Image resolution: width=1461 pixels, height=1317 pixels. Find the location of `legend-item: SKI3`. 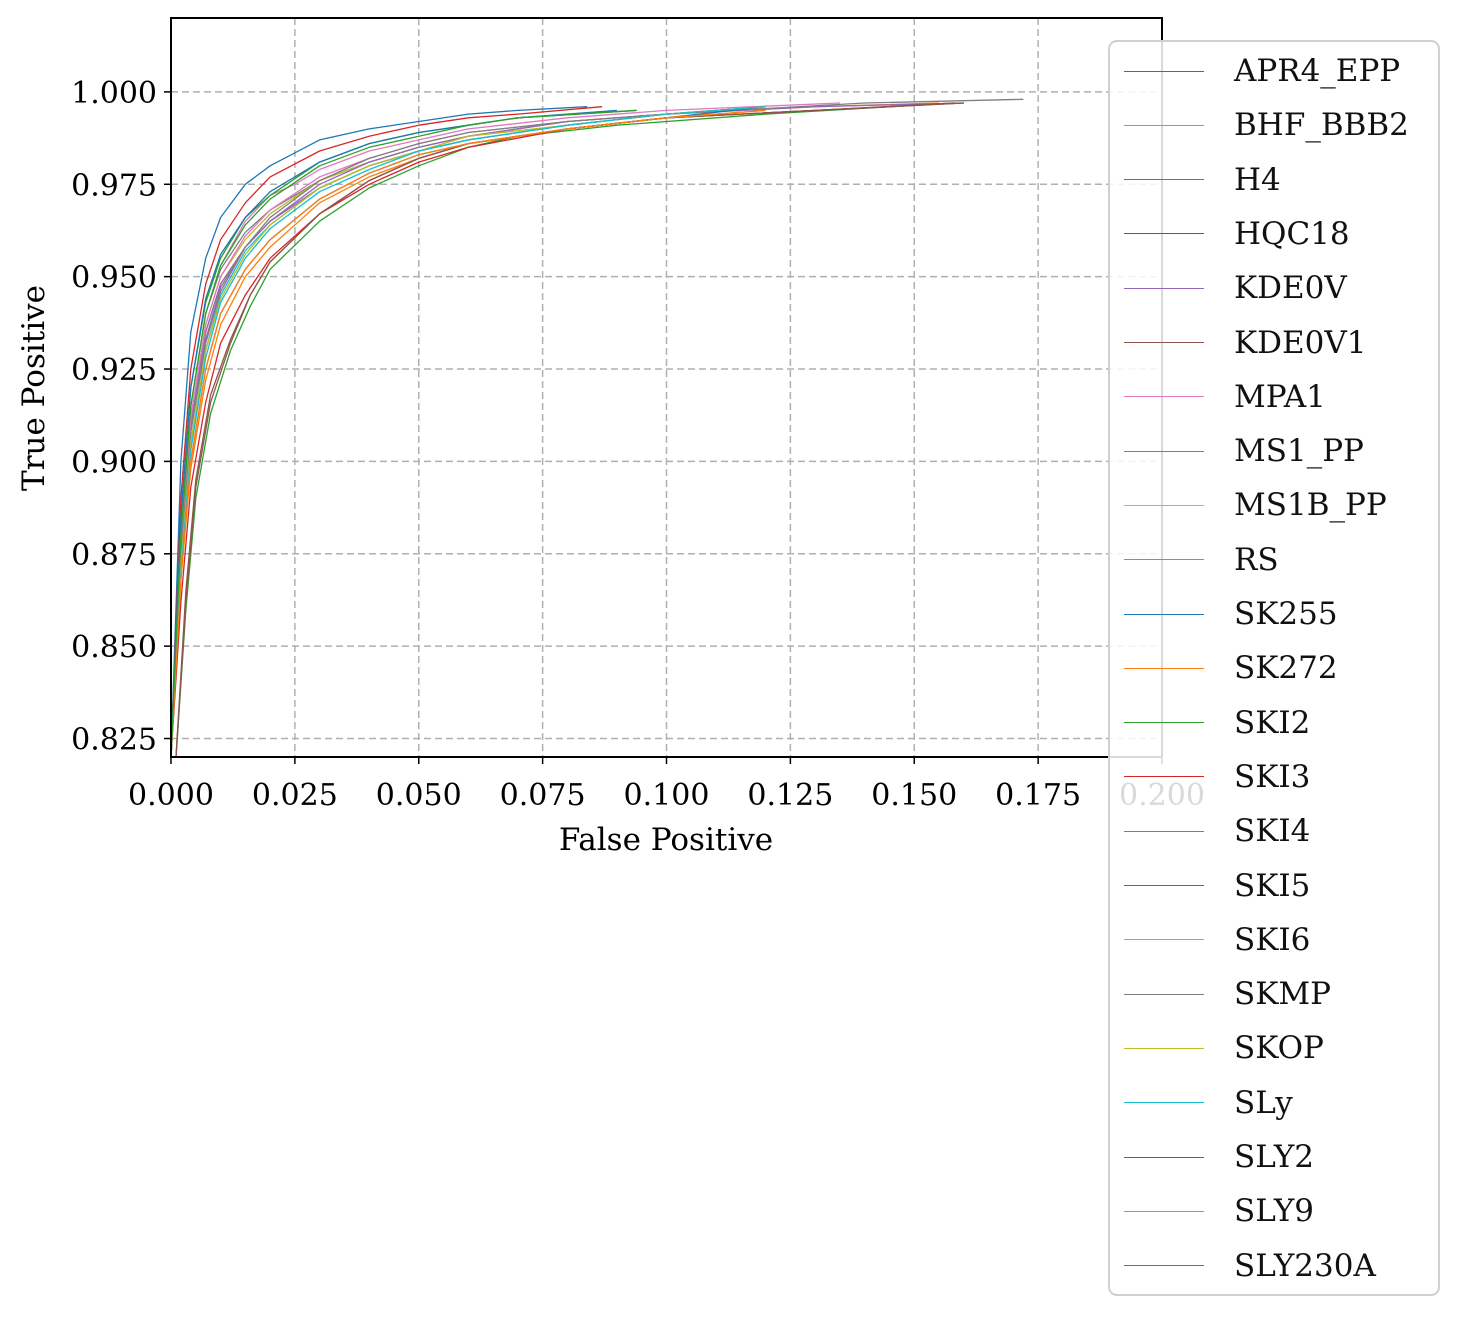

legend-item: SKI3 is located at coordinates (1217, 777).